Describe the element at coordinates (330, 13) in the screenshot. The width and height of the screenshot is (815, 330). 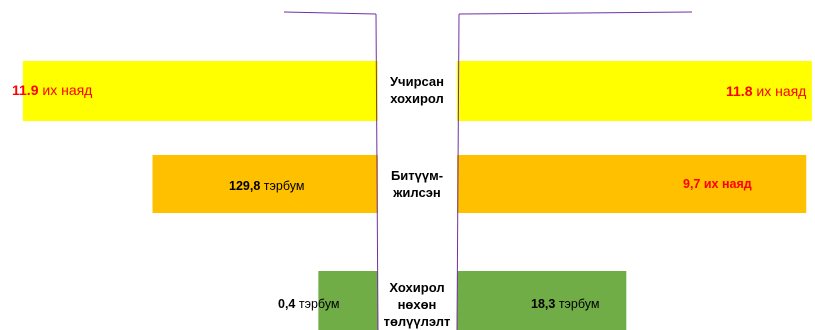
I see `divider-top-left` at that location.